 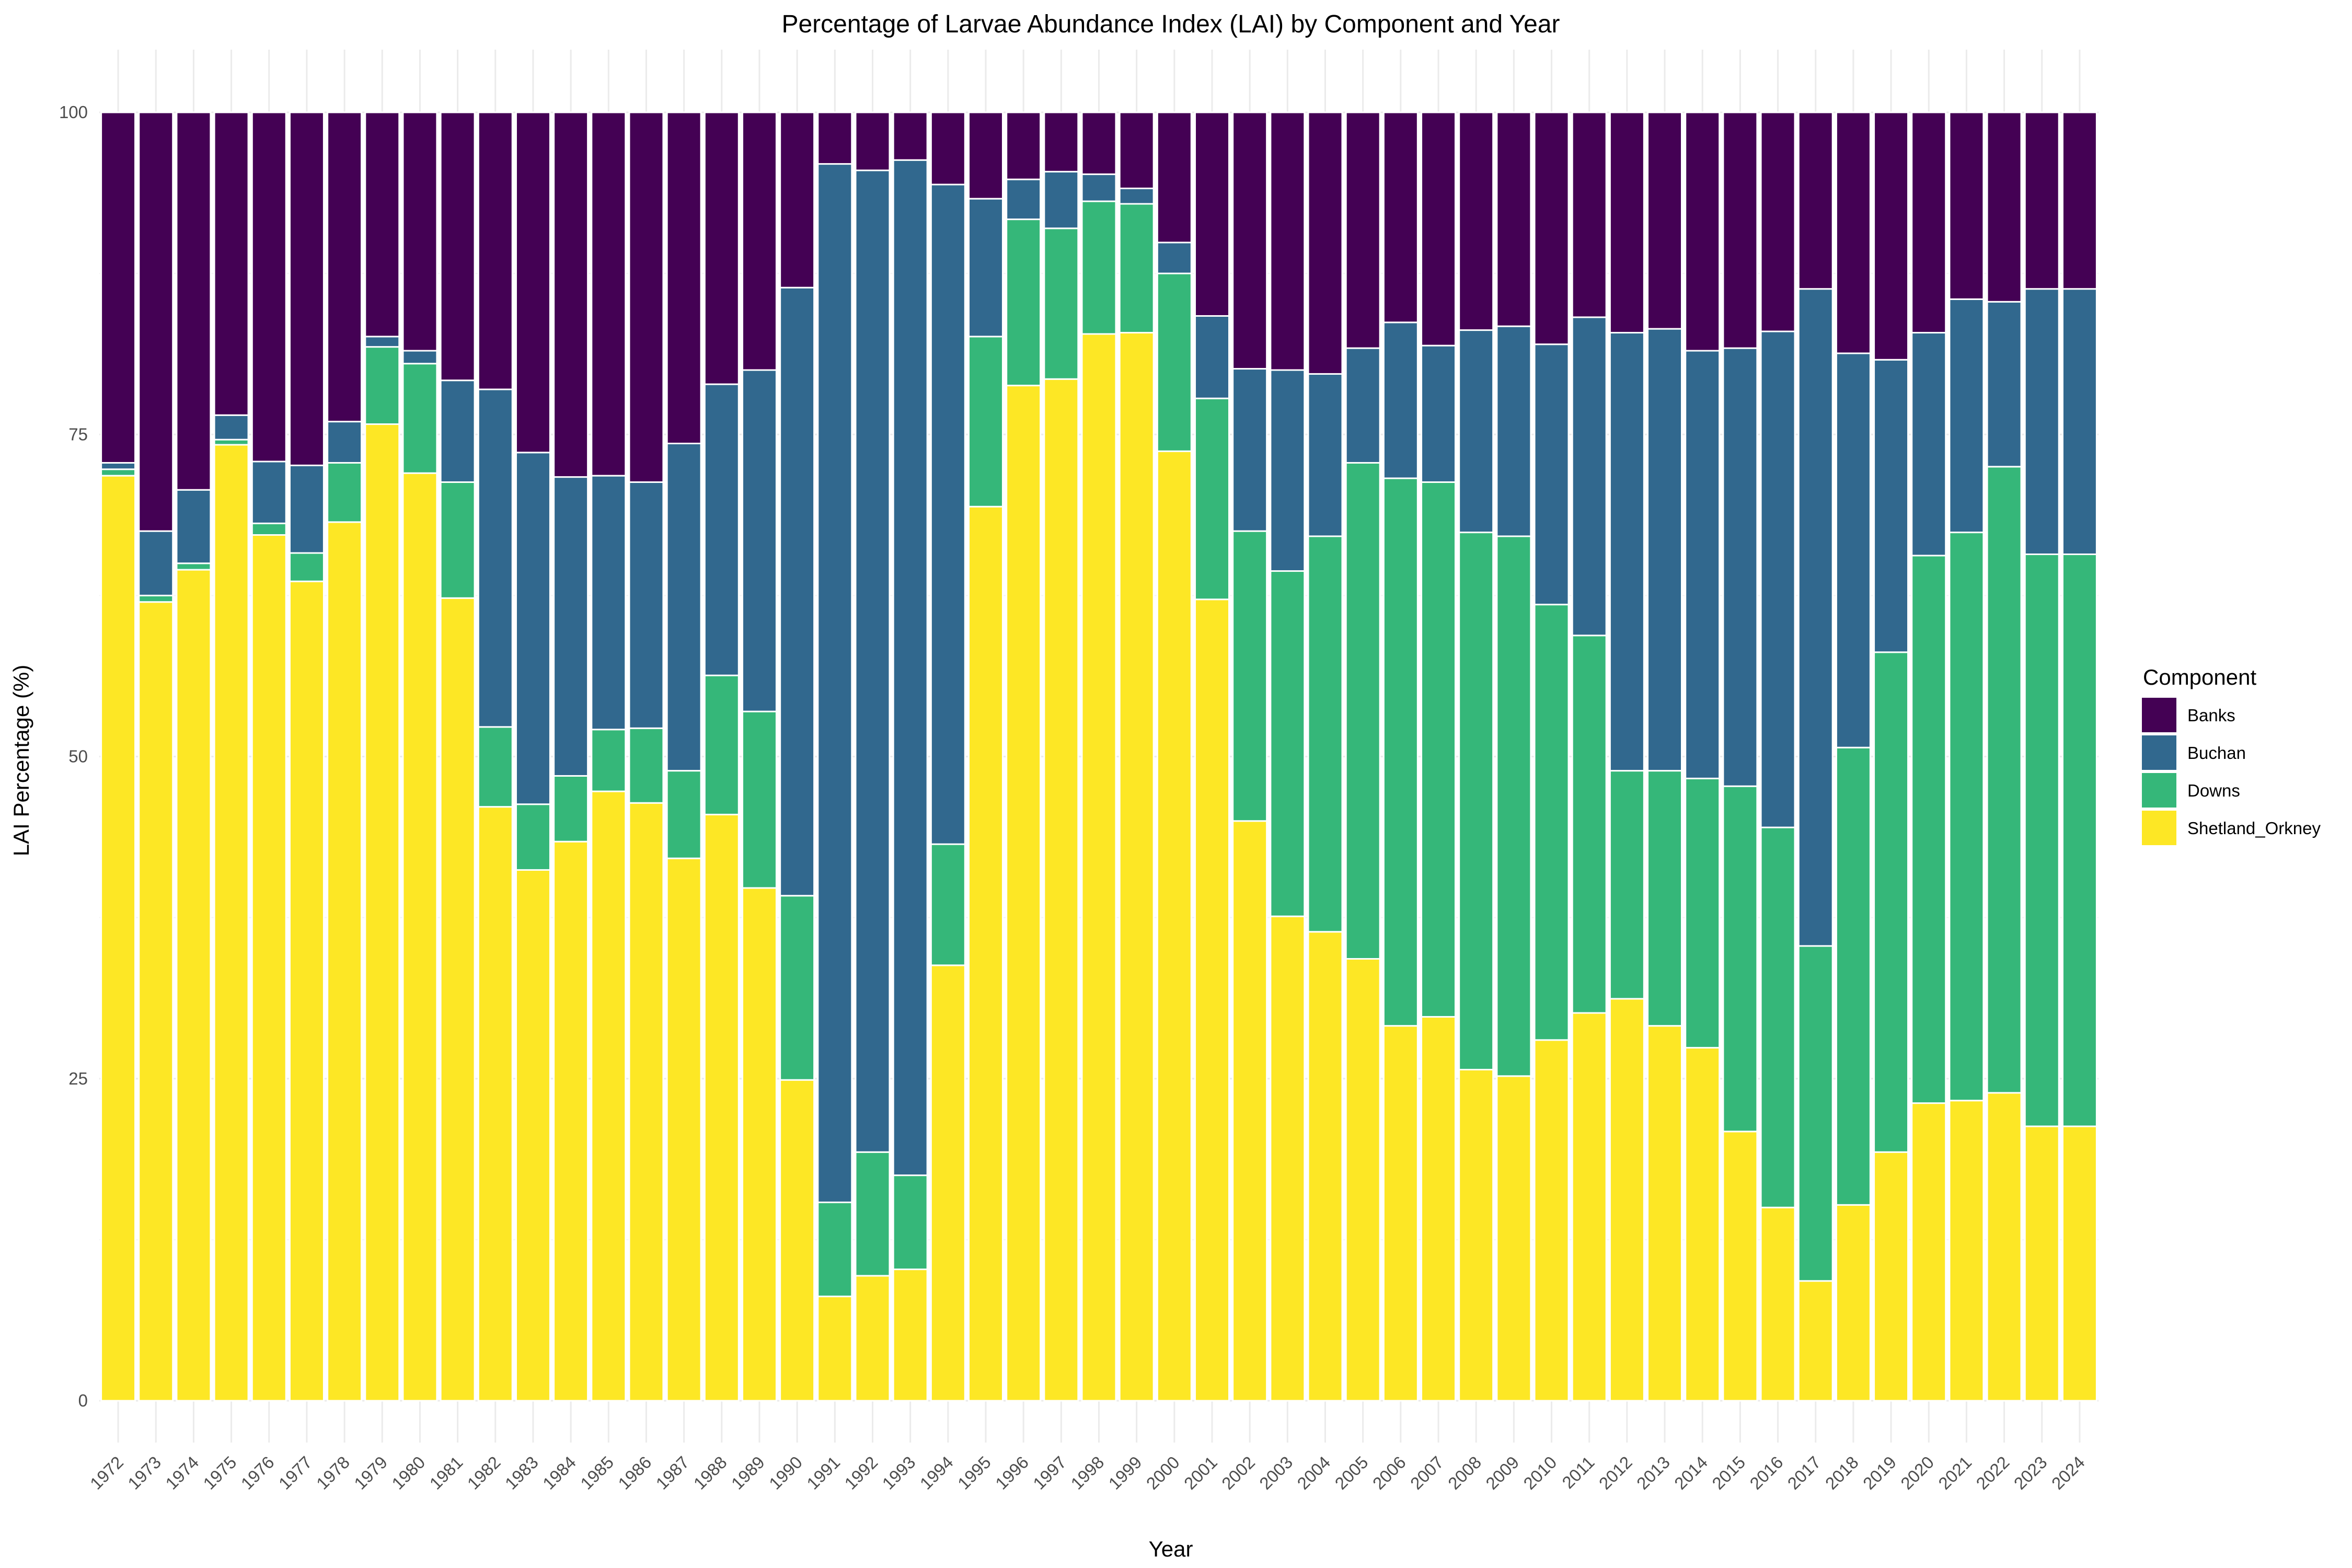 What do you see at coordinates (1171, 1549) in the screenshot?
I see `x-axis-title: Year` at bounding box center [1171, 1549].